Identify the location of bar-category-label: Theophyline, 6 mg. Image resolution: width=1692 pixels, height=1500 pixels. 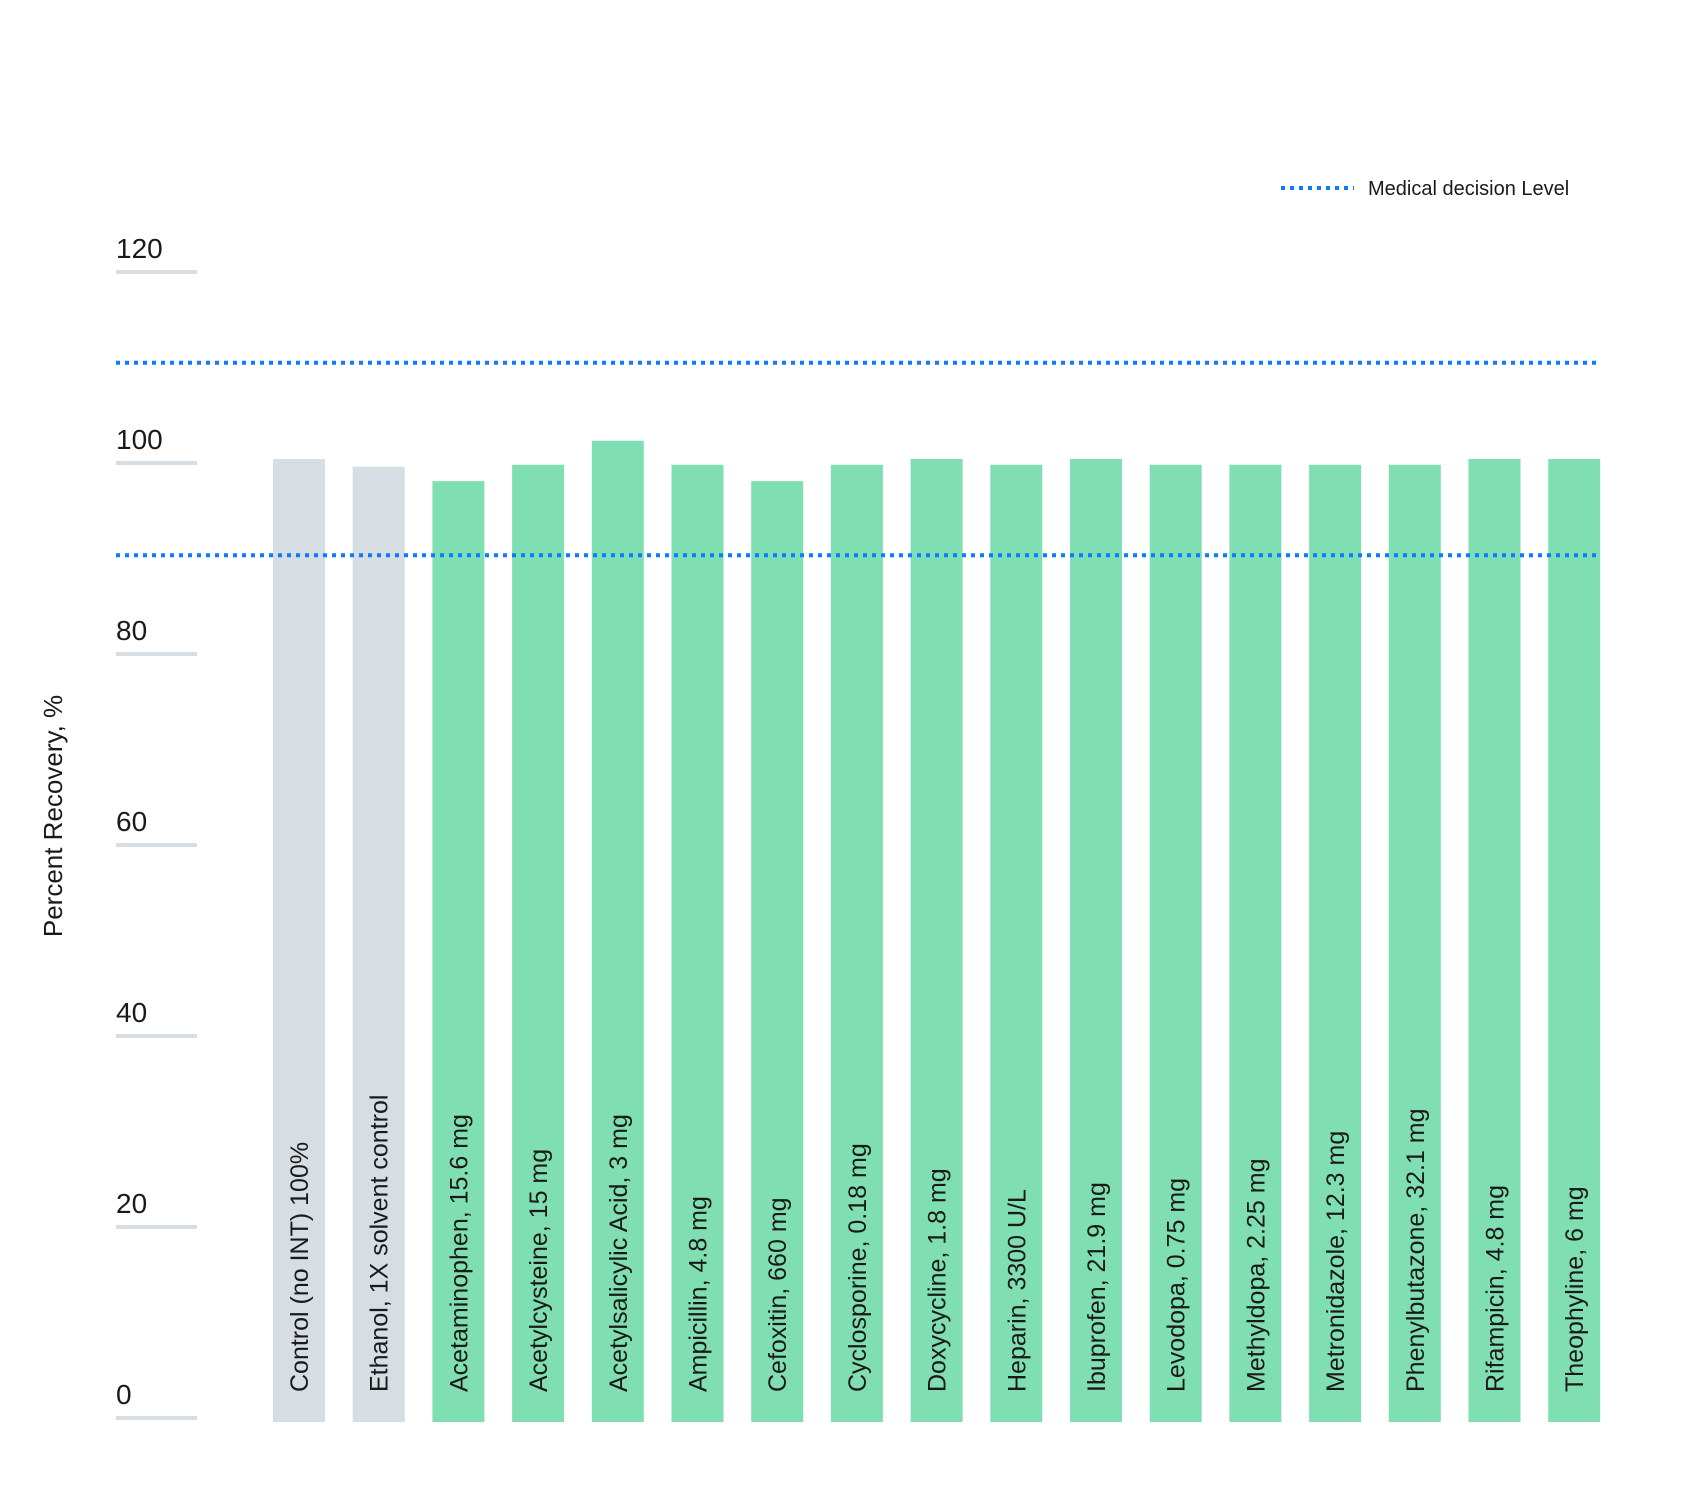
(1575, 1289).